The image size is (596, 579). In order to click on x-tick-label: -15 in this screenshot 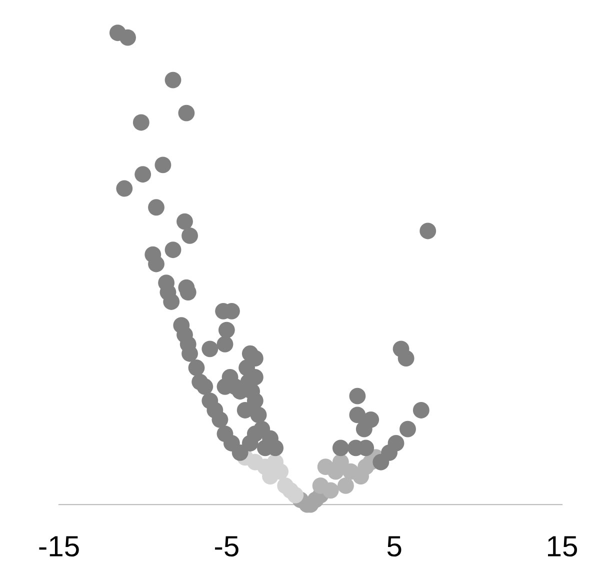, I will do `click(59, 546)`.